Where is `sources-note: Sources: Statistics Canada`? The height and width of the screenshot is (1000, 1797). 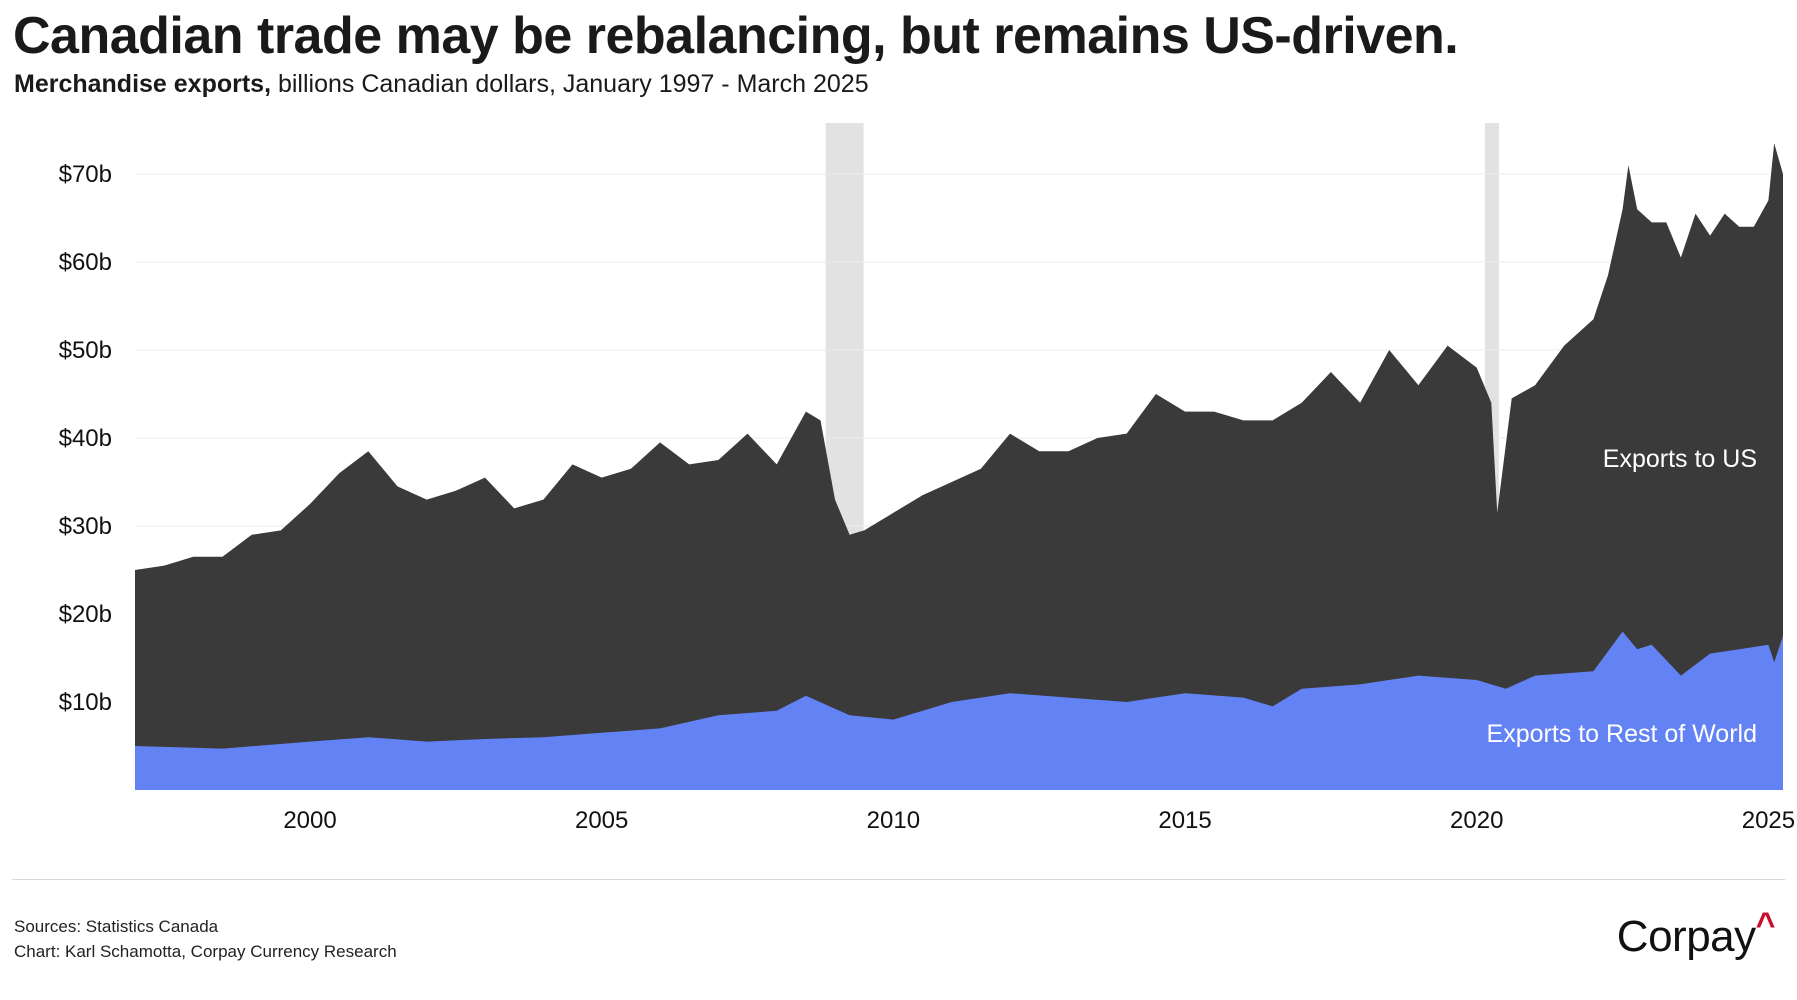 sources-note: Sources: Statistics Canada is located at coordinates (116, 926).